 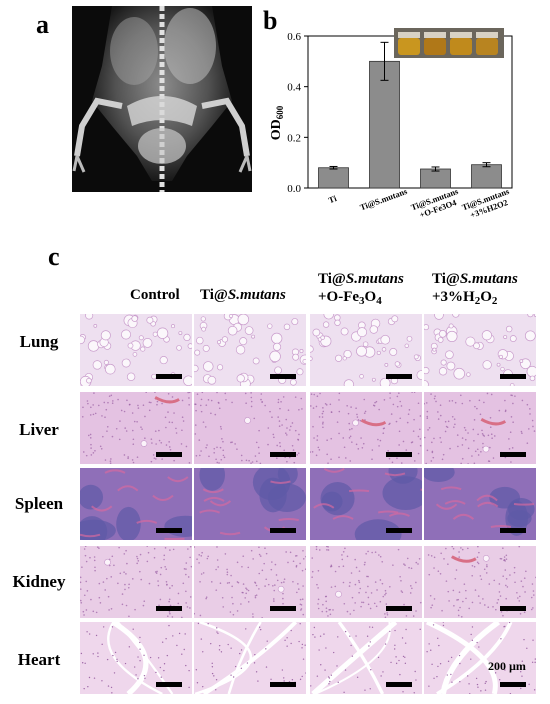 I want to click on xray-mouse-icon, so click(x=162, y=99).